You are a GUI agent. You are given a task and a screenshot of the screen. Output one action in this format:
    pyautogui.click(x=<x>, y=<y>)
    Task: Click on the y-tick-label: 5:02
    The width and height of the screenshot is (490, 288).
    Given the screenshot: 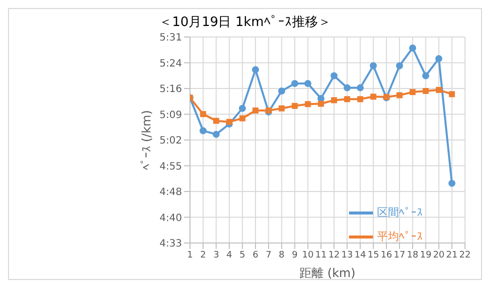 What is the action you would take?
    pyautogui.click(x=171, y=141)
    